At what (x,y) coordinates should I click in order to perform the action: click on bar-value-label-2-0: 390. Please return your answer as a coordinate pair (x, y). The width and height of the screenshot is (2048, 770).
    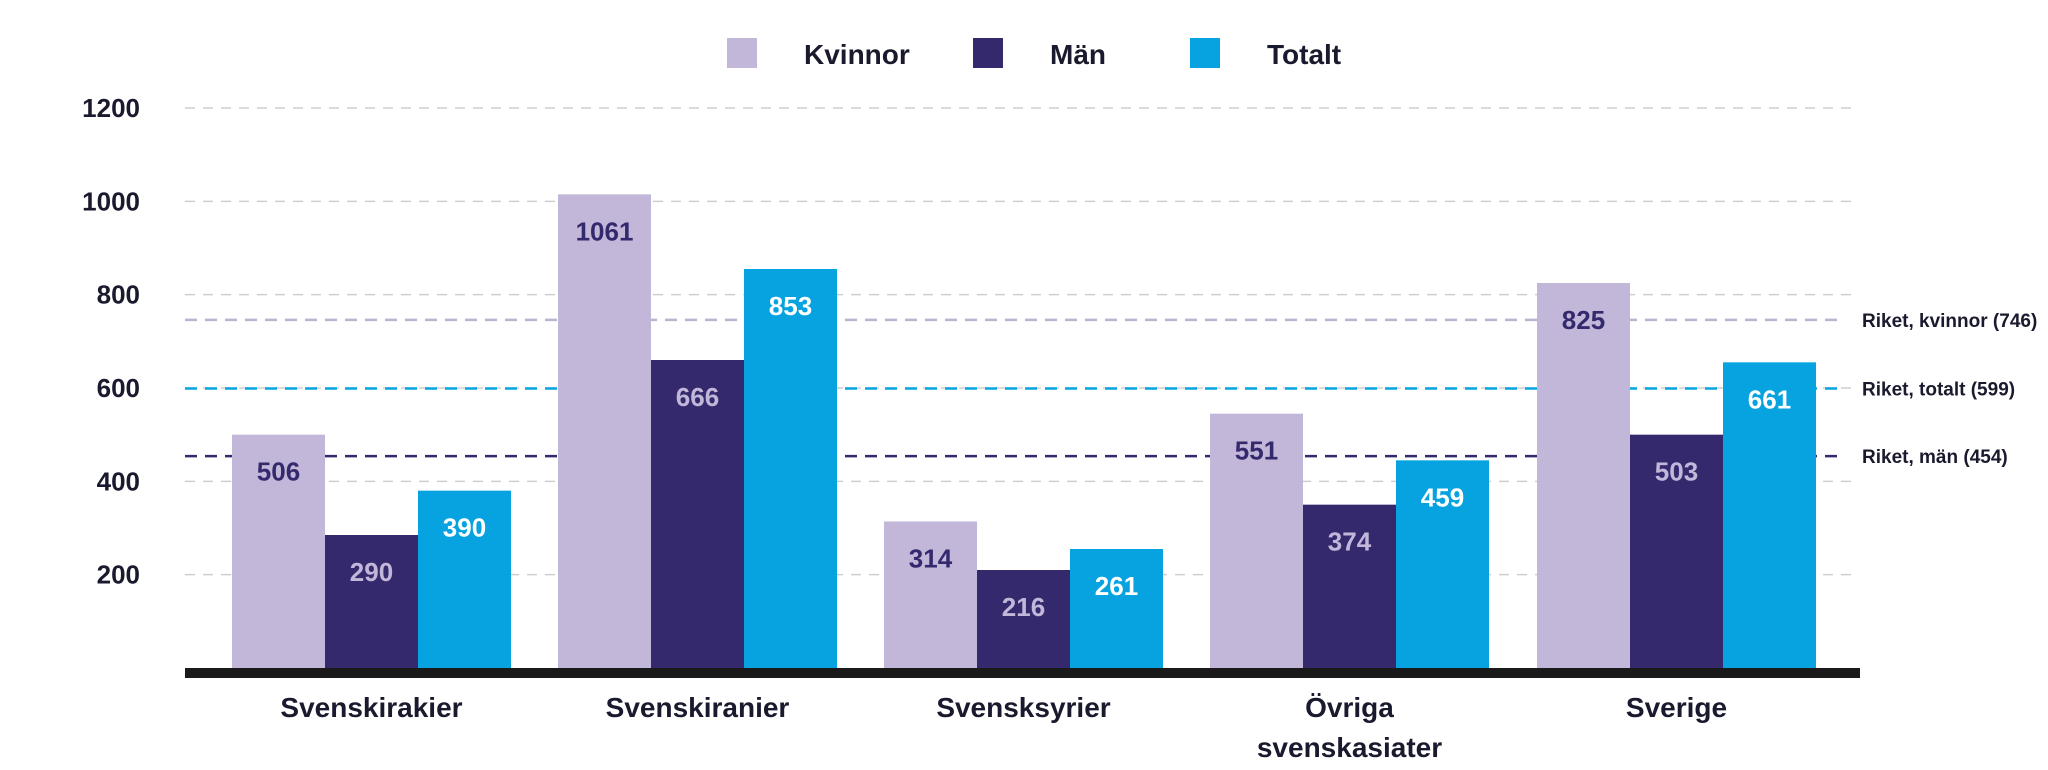
    Looking at the image, I should click on (464, 528).